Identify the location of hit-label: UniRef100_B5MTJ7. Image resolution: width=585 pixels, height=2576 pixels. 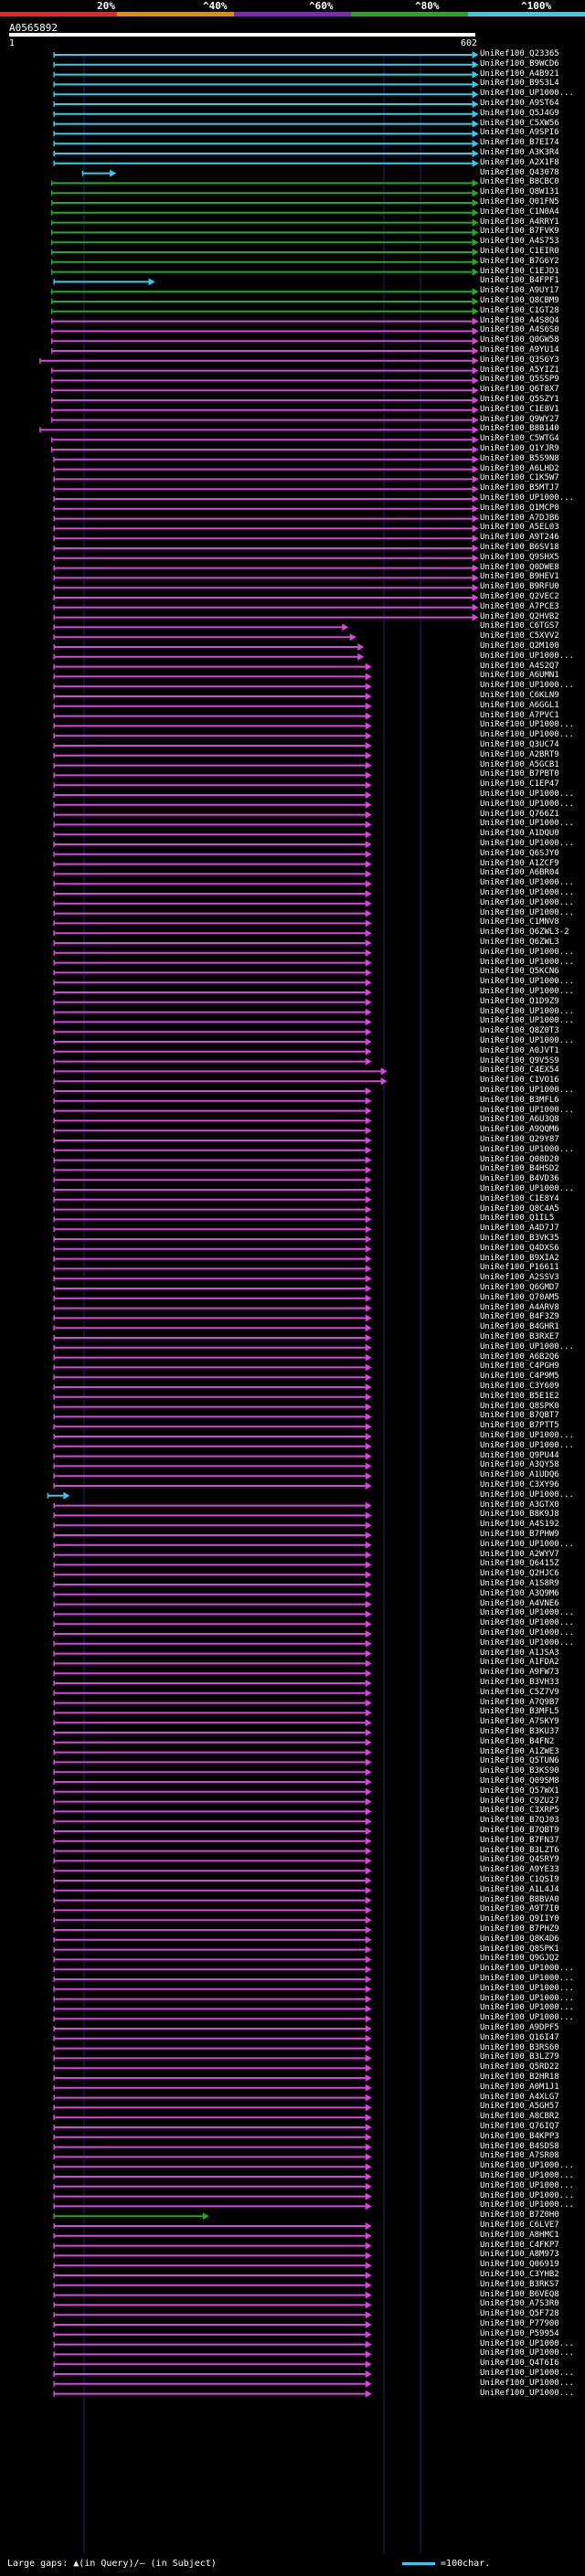
(519, 488).